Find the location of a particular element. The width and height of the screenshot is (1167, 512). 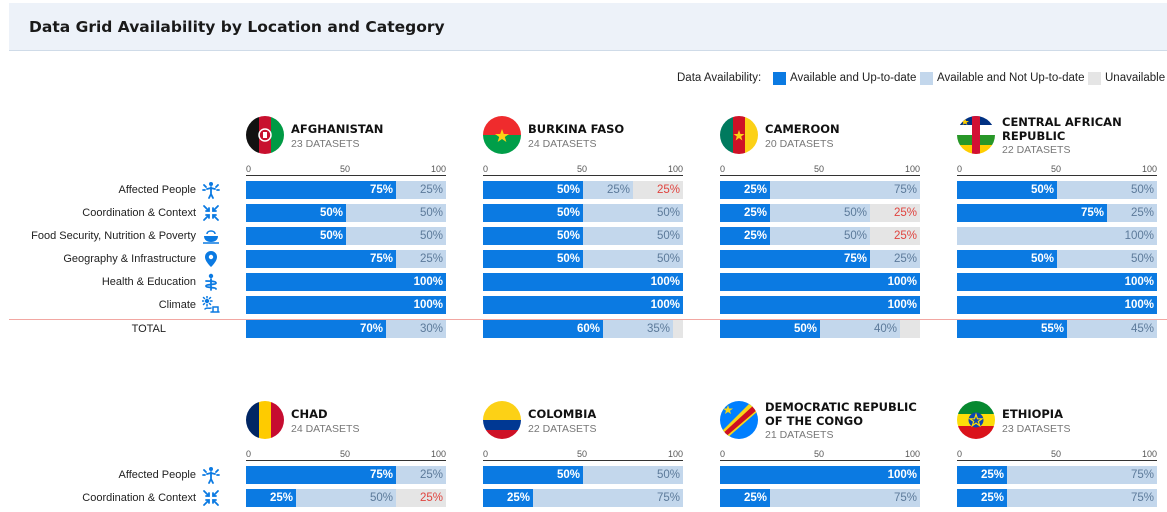

bar-segment-ua: 25% is located at coordinates (895, 236).